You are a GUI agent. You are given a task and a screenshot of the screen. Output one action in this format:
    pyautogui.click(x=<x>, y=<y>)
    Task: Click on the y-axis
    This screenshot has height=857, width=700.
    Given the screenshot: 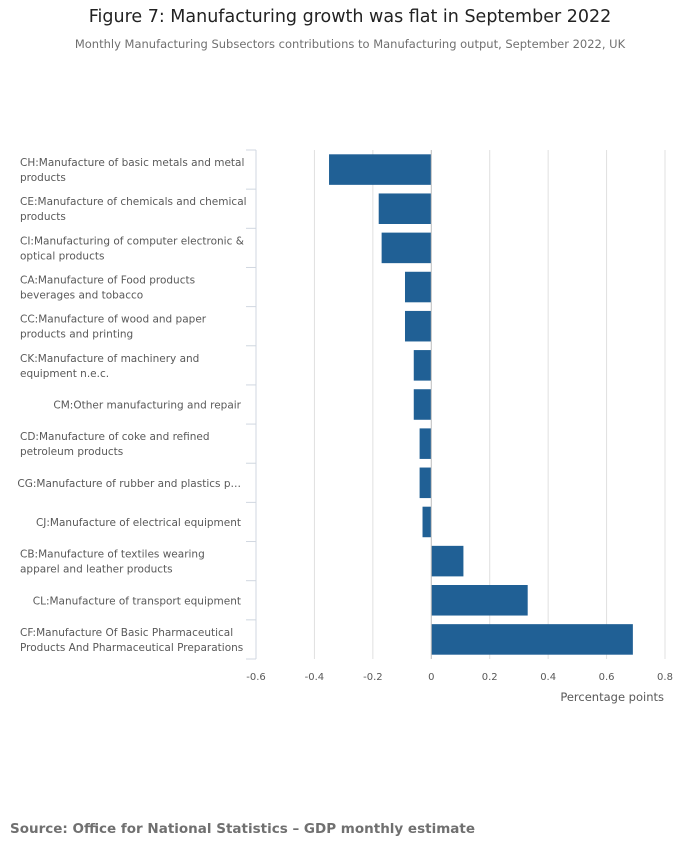 What is the action you would take?
    pyautogui.click(x=251, y=404)
    